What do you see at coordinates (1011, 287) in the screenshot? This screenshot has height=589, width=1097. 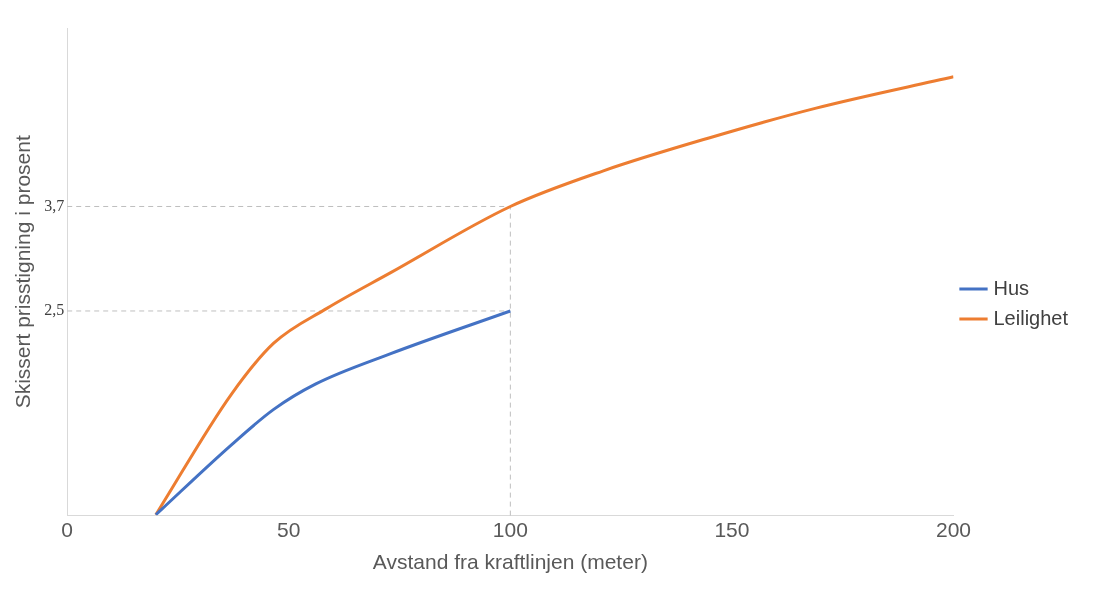 I see `legend-label: Hus` at bounding box center [1011, 287].